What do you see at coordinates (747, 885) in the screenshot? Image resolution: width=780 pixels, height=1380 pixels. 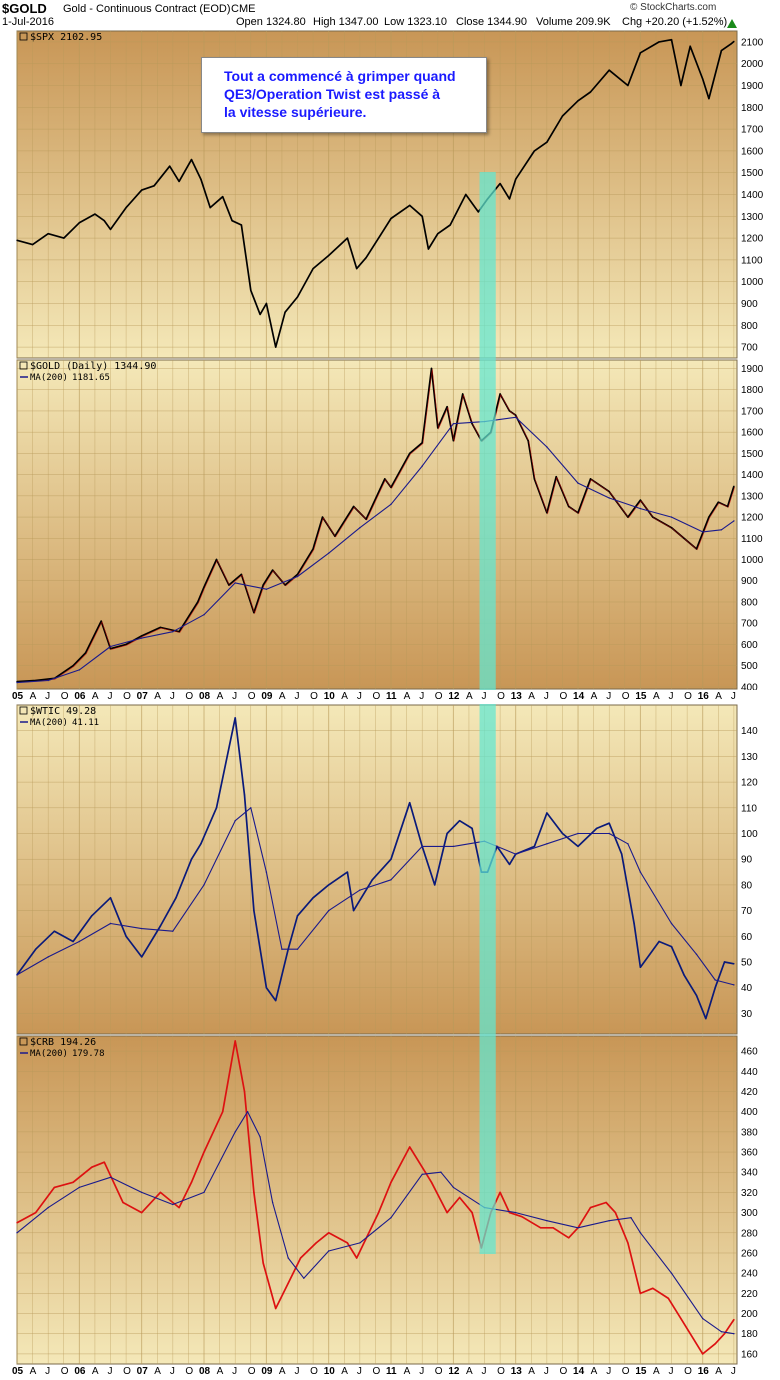 I see `y-tick-label: 80` at bounding box center [747, 885].